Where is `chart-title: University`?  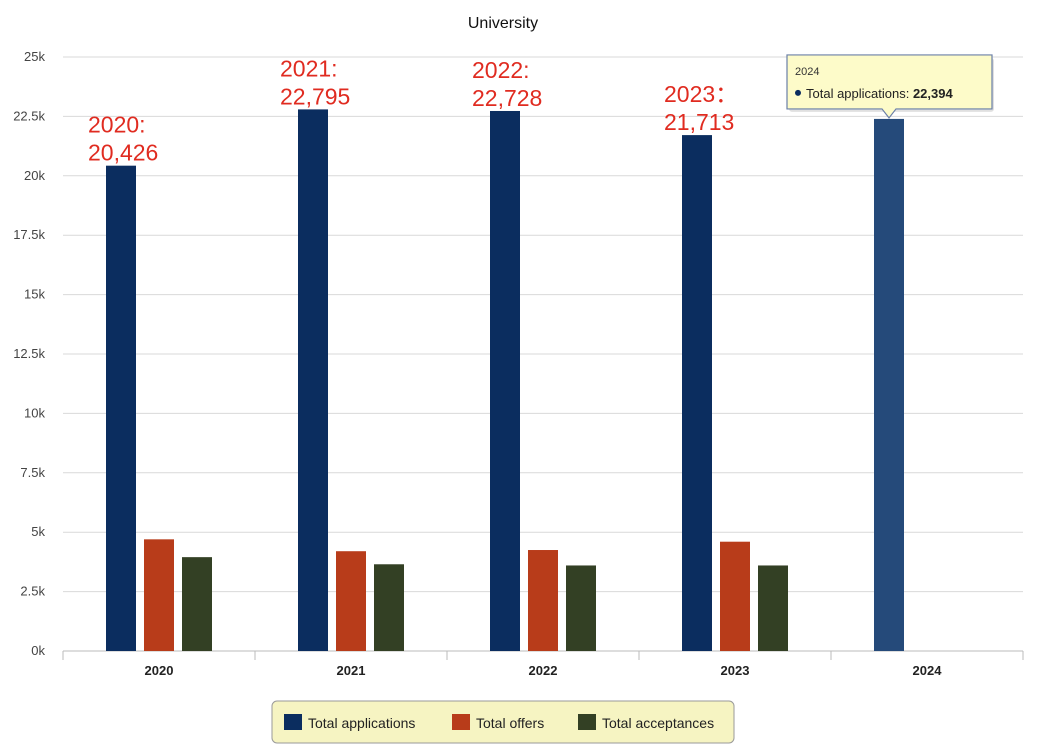
chart-title: University is located at coordinates (503, 23).